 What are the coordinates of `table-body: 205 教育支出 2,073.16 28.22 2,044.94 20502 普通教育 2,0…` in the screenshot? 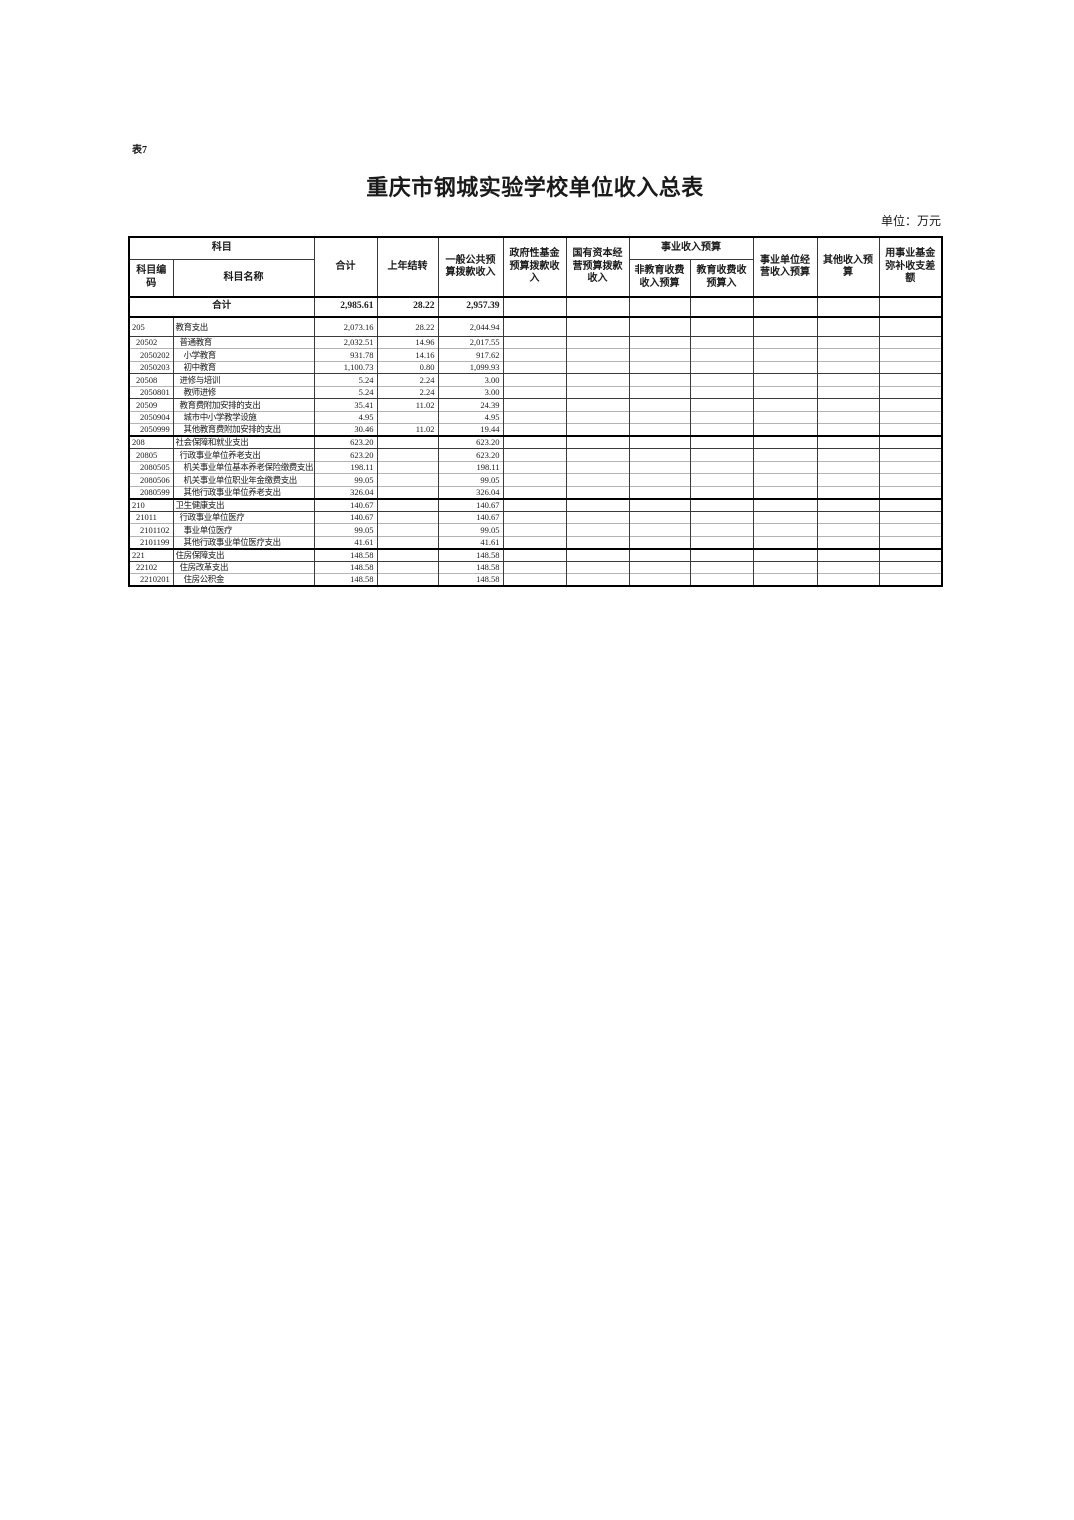 It's located at (535, 451).